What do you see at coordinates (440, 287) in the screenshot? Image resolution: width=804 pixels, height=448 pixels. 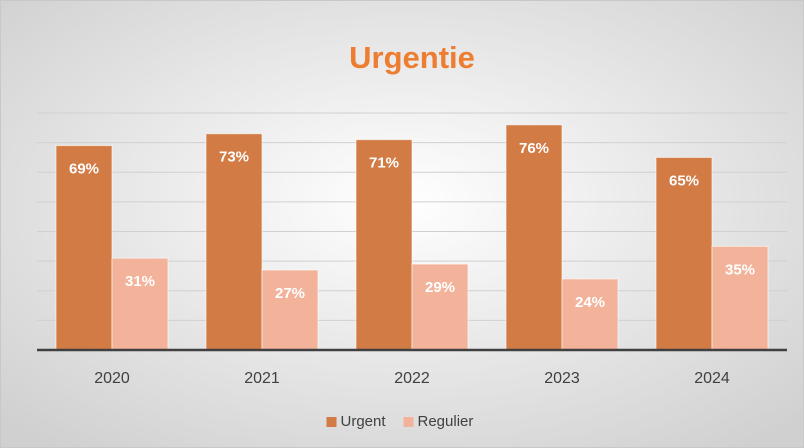 I see `data-label: 29%` at bounding box center [440, 287].